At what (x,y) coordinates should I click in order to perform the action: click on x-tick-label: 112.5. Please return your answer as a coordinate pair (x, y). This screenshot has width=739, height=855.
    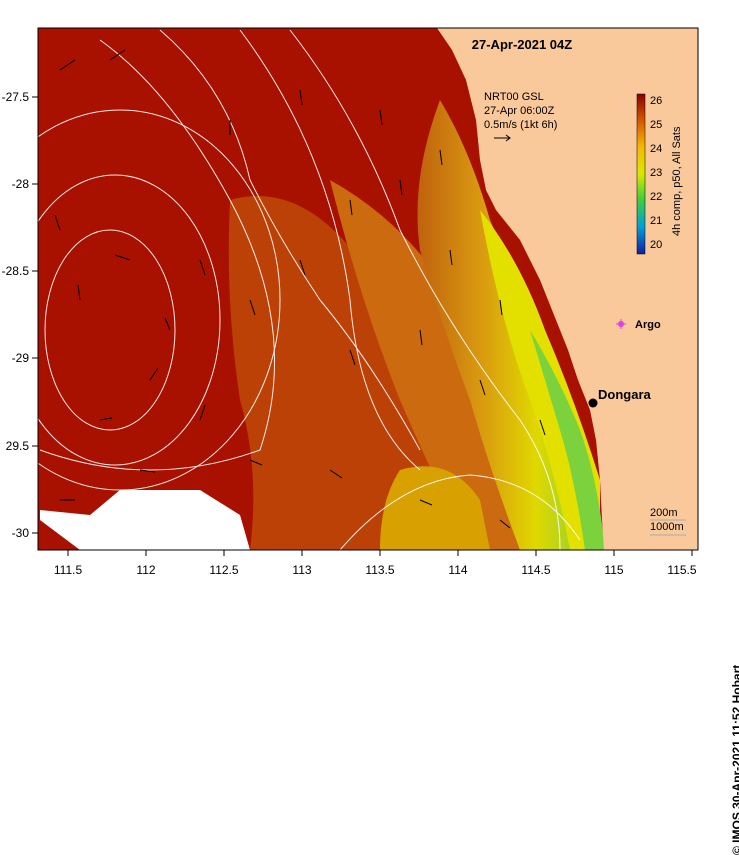
    Looking at the image, I should click on (223, 570).